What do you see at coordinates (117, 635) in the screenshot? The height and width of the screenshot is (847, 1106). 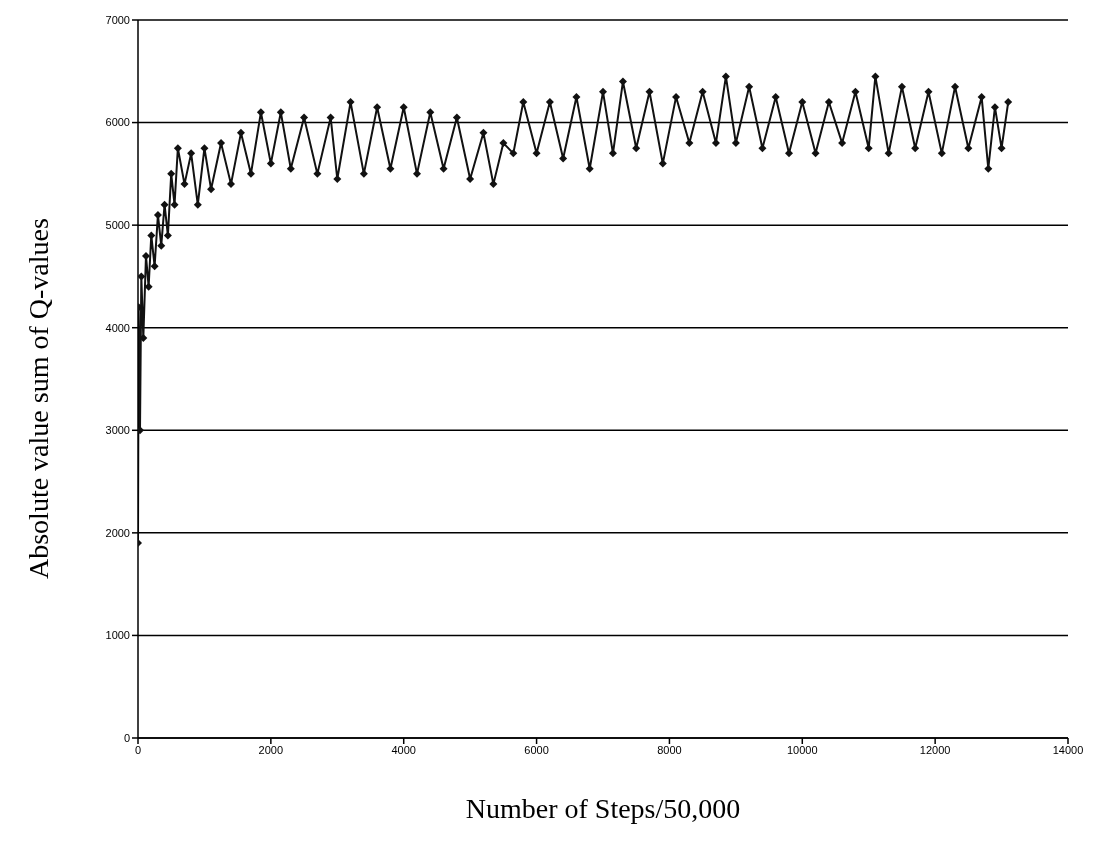 I see `y-tick-label: 1000` at bounding box center [117, 635].